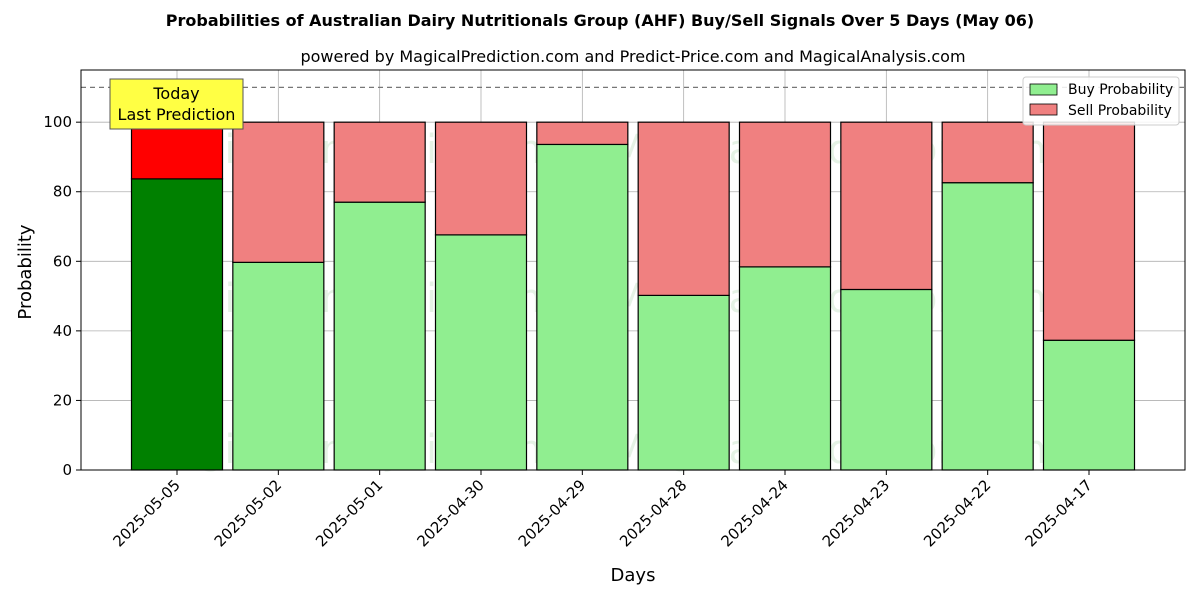  Describe the element at coordinates (1043, 109) in the screenshot. I see `legend-sell-swatch` at that location.